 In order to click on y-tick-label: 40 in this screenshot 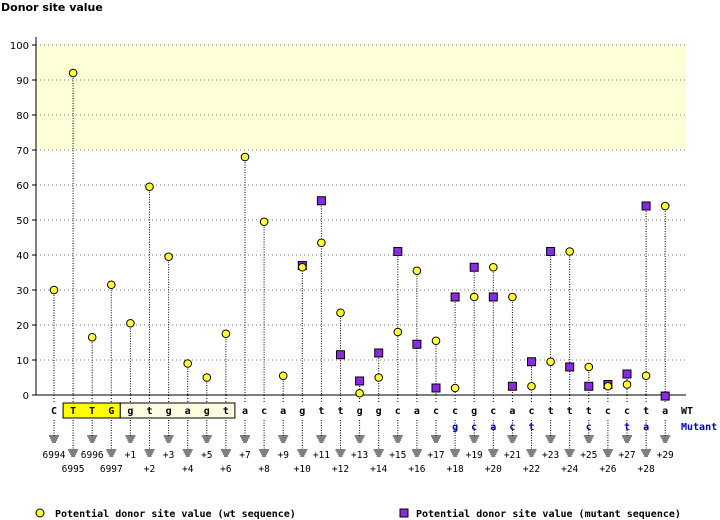, I will do `click(22, 256)`.